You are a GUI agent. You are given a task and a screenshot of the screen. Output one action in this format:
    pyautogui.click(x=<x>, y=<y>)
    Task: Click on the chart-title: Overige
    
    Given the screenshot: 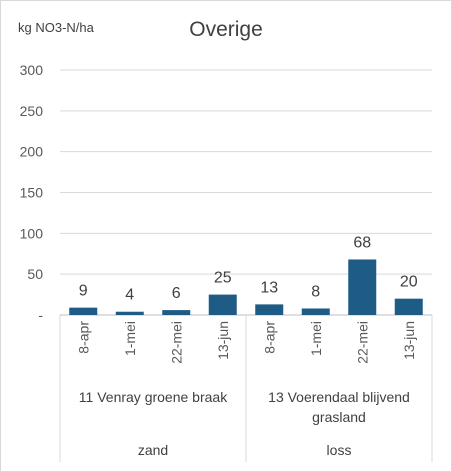 What is the action you would take?
    pyautogui.click(x=226, y=29)
    